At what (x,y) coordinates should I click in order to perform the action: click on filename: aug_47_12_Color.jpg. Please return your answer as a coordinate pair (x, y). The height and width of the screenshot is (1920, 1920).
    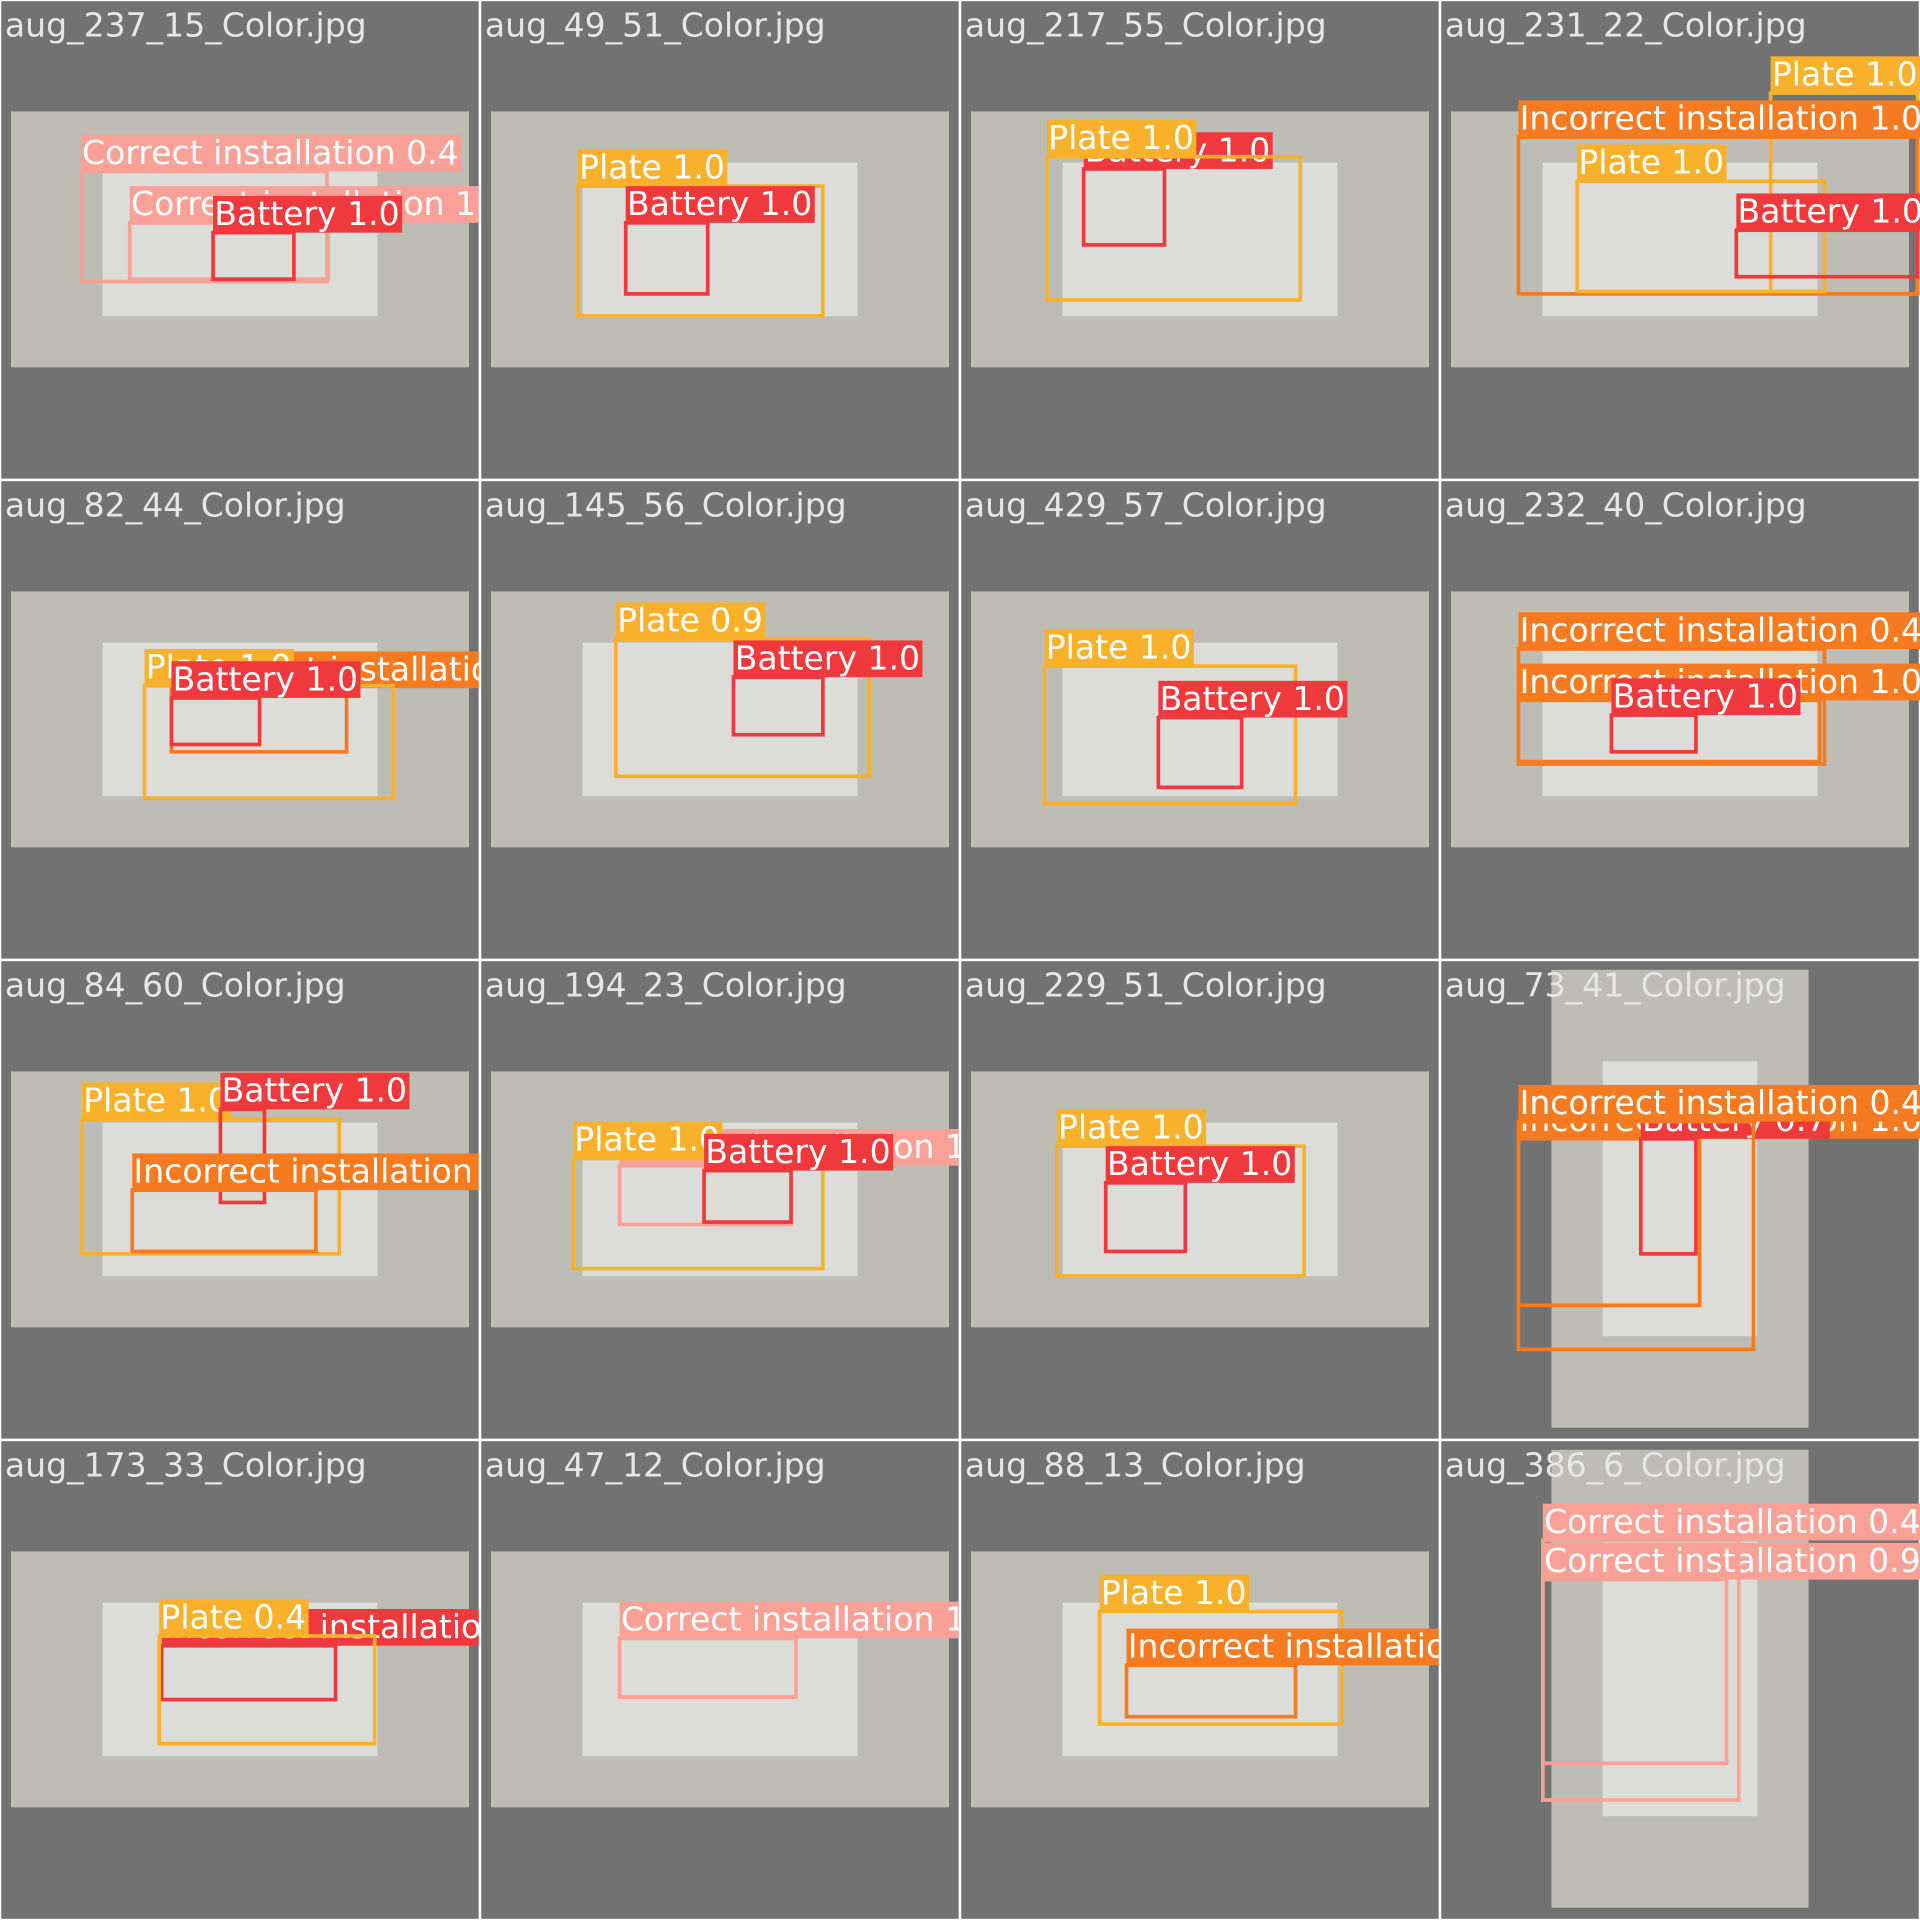
    Looking at the image, I should click on (655, 1464).